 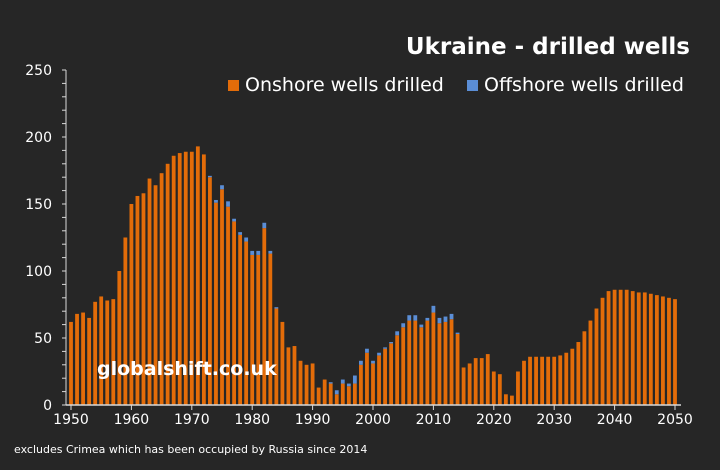 I want to click on bar-onshore-1961, so click(x=137, y=300).